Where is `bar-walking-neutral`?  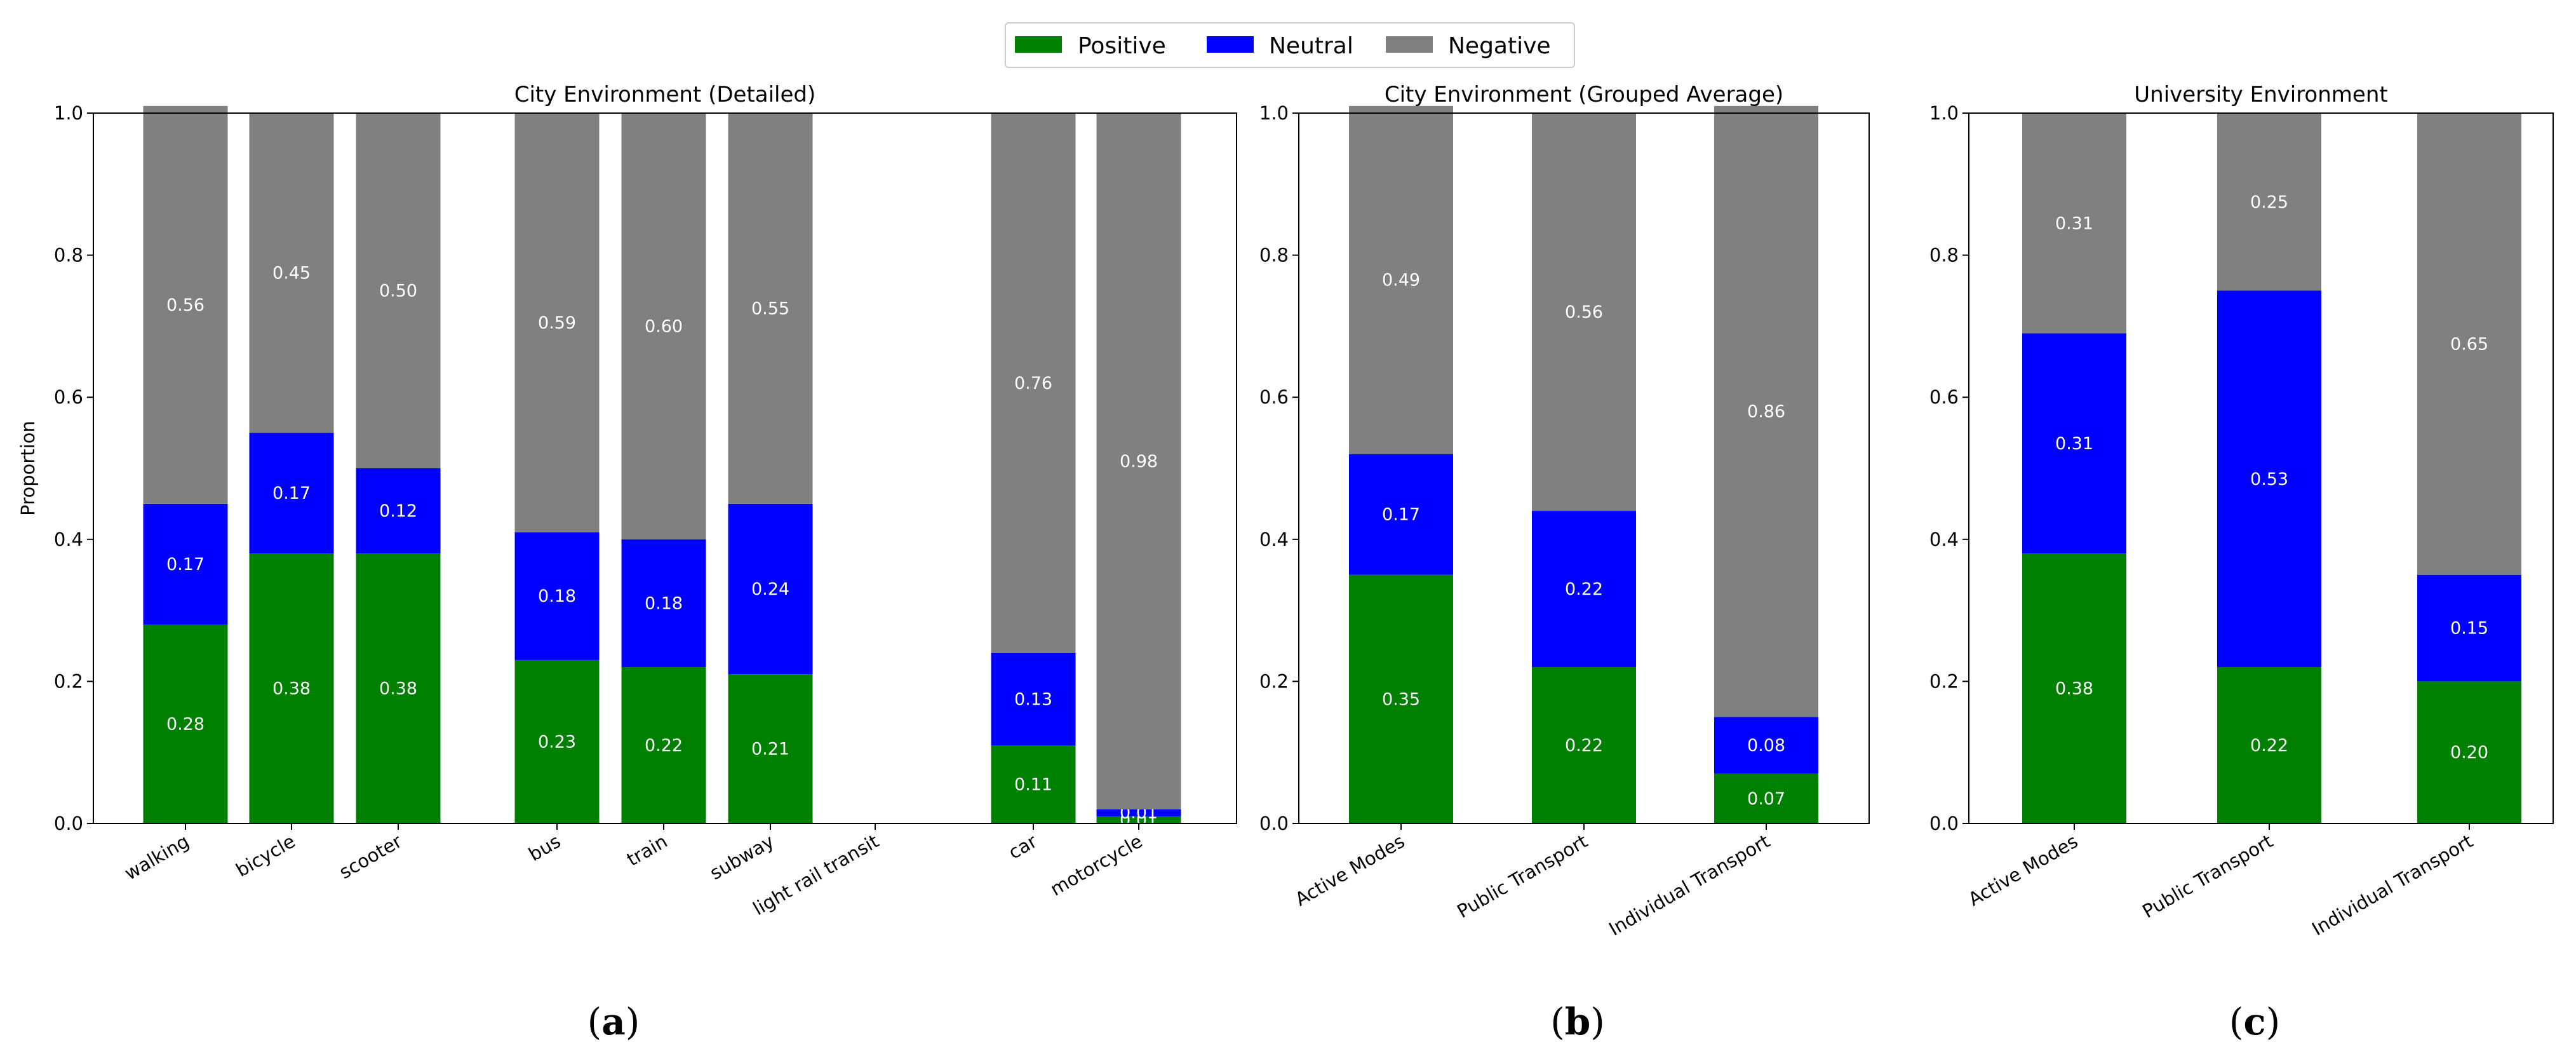 bar-walking-neutral is located at coordinates (185, 564).